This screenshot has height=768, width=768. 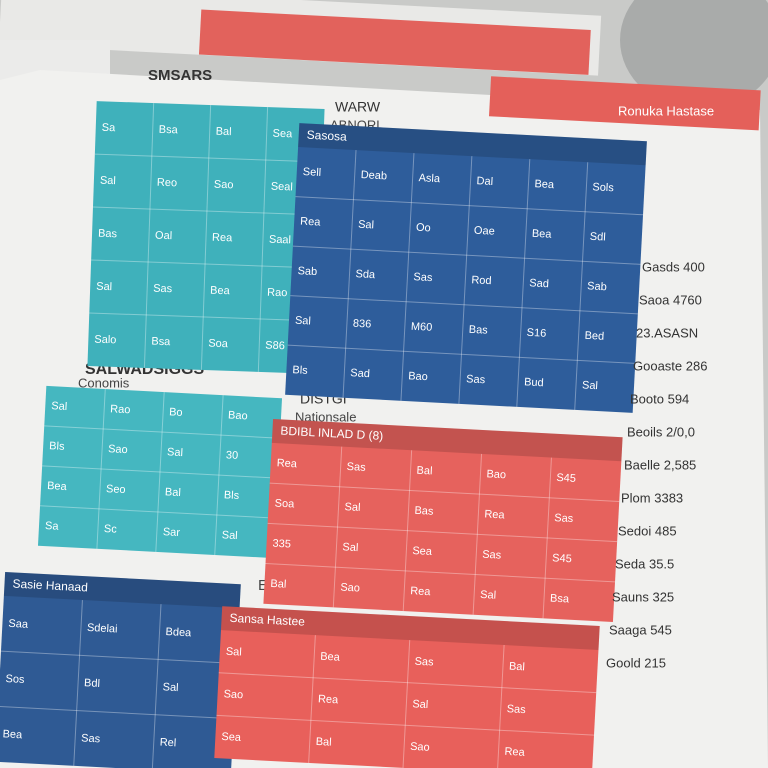 What do you see at coordinates (566, 478) in the screenshot?
I see `table-cell: S45` at bounding box center [566, 478].